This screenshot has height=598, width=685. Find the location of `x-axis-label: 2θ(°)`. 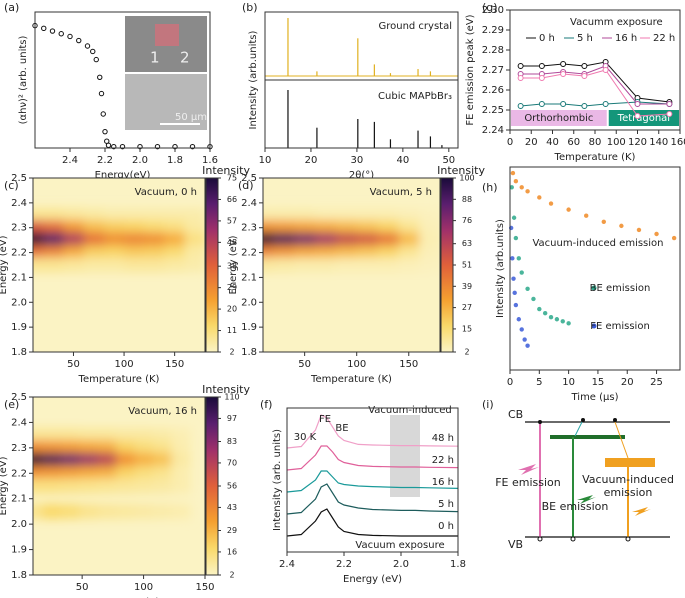

x-axis-label: 2θ(°) is located at coordinates (361, 175).